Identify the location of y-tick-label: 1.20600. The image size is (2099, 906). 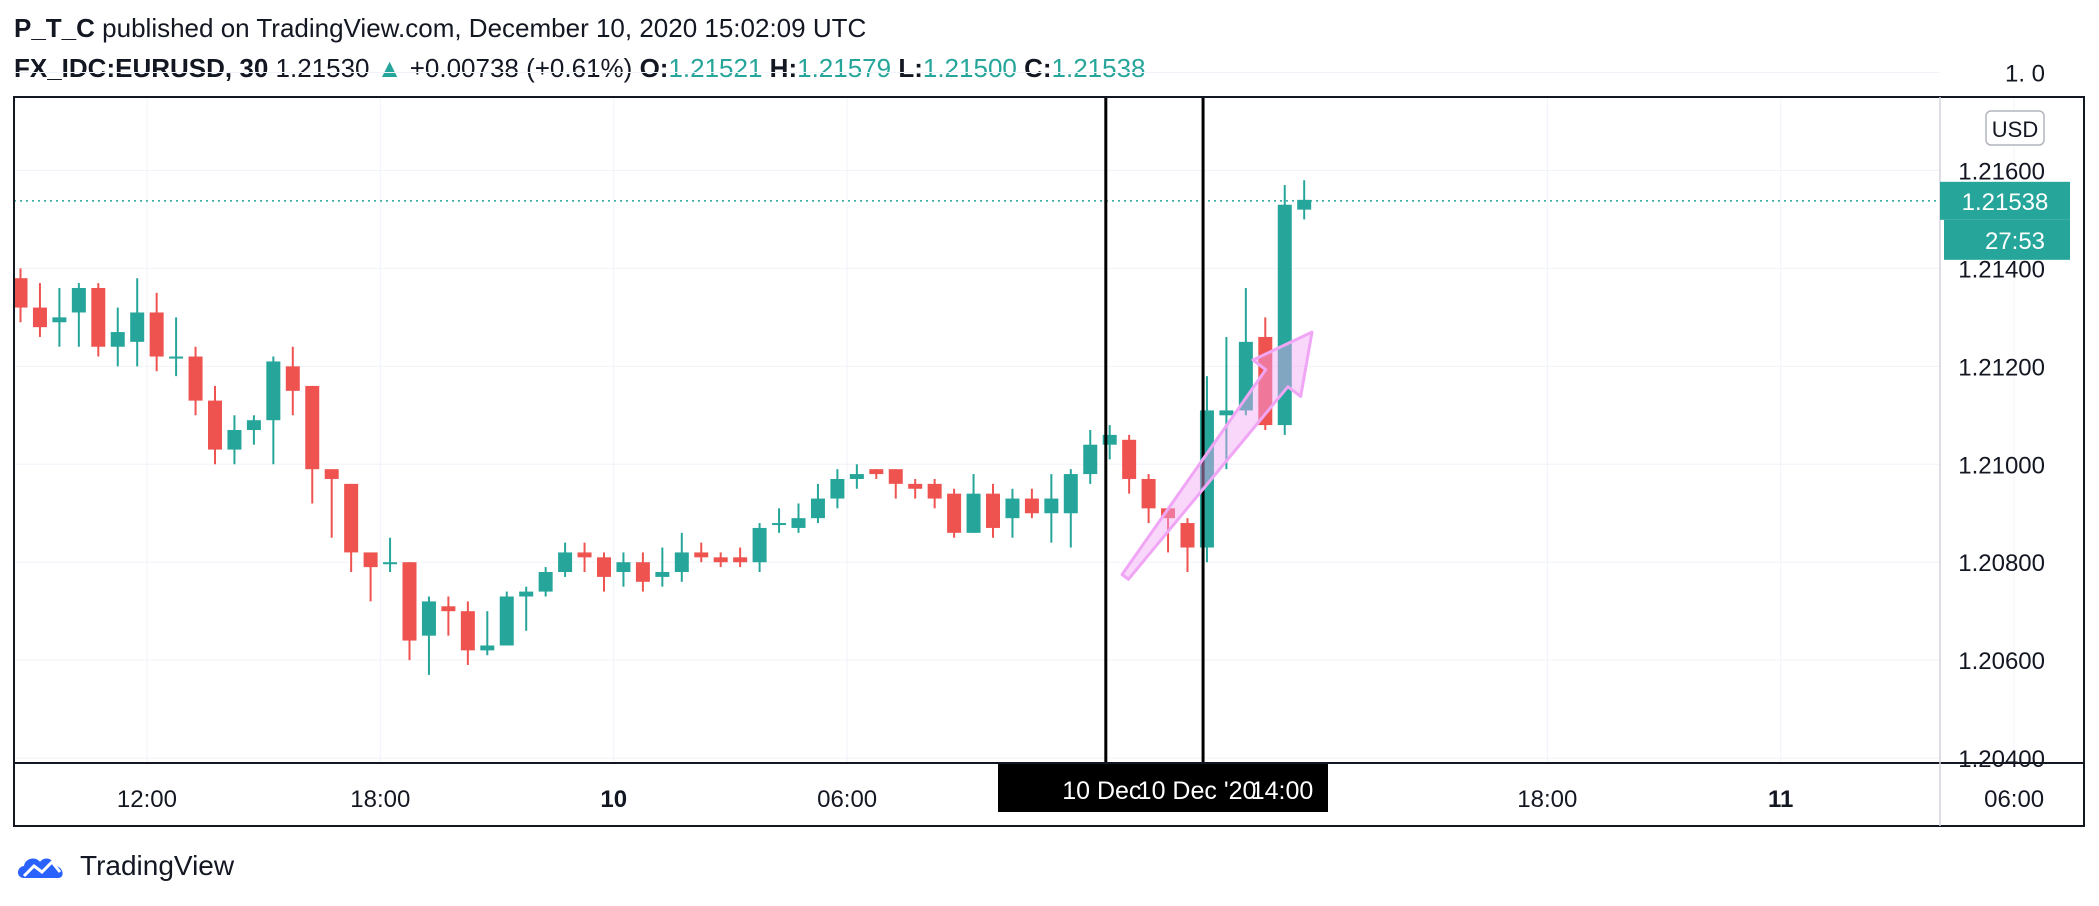
(2001, 661).